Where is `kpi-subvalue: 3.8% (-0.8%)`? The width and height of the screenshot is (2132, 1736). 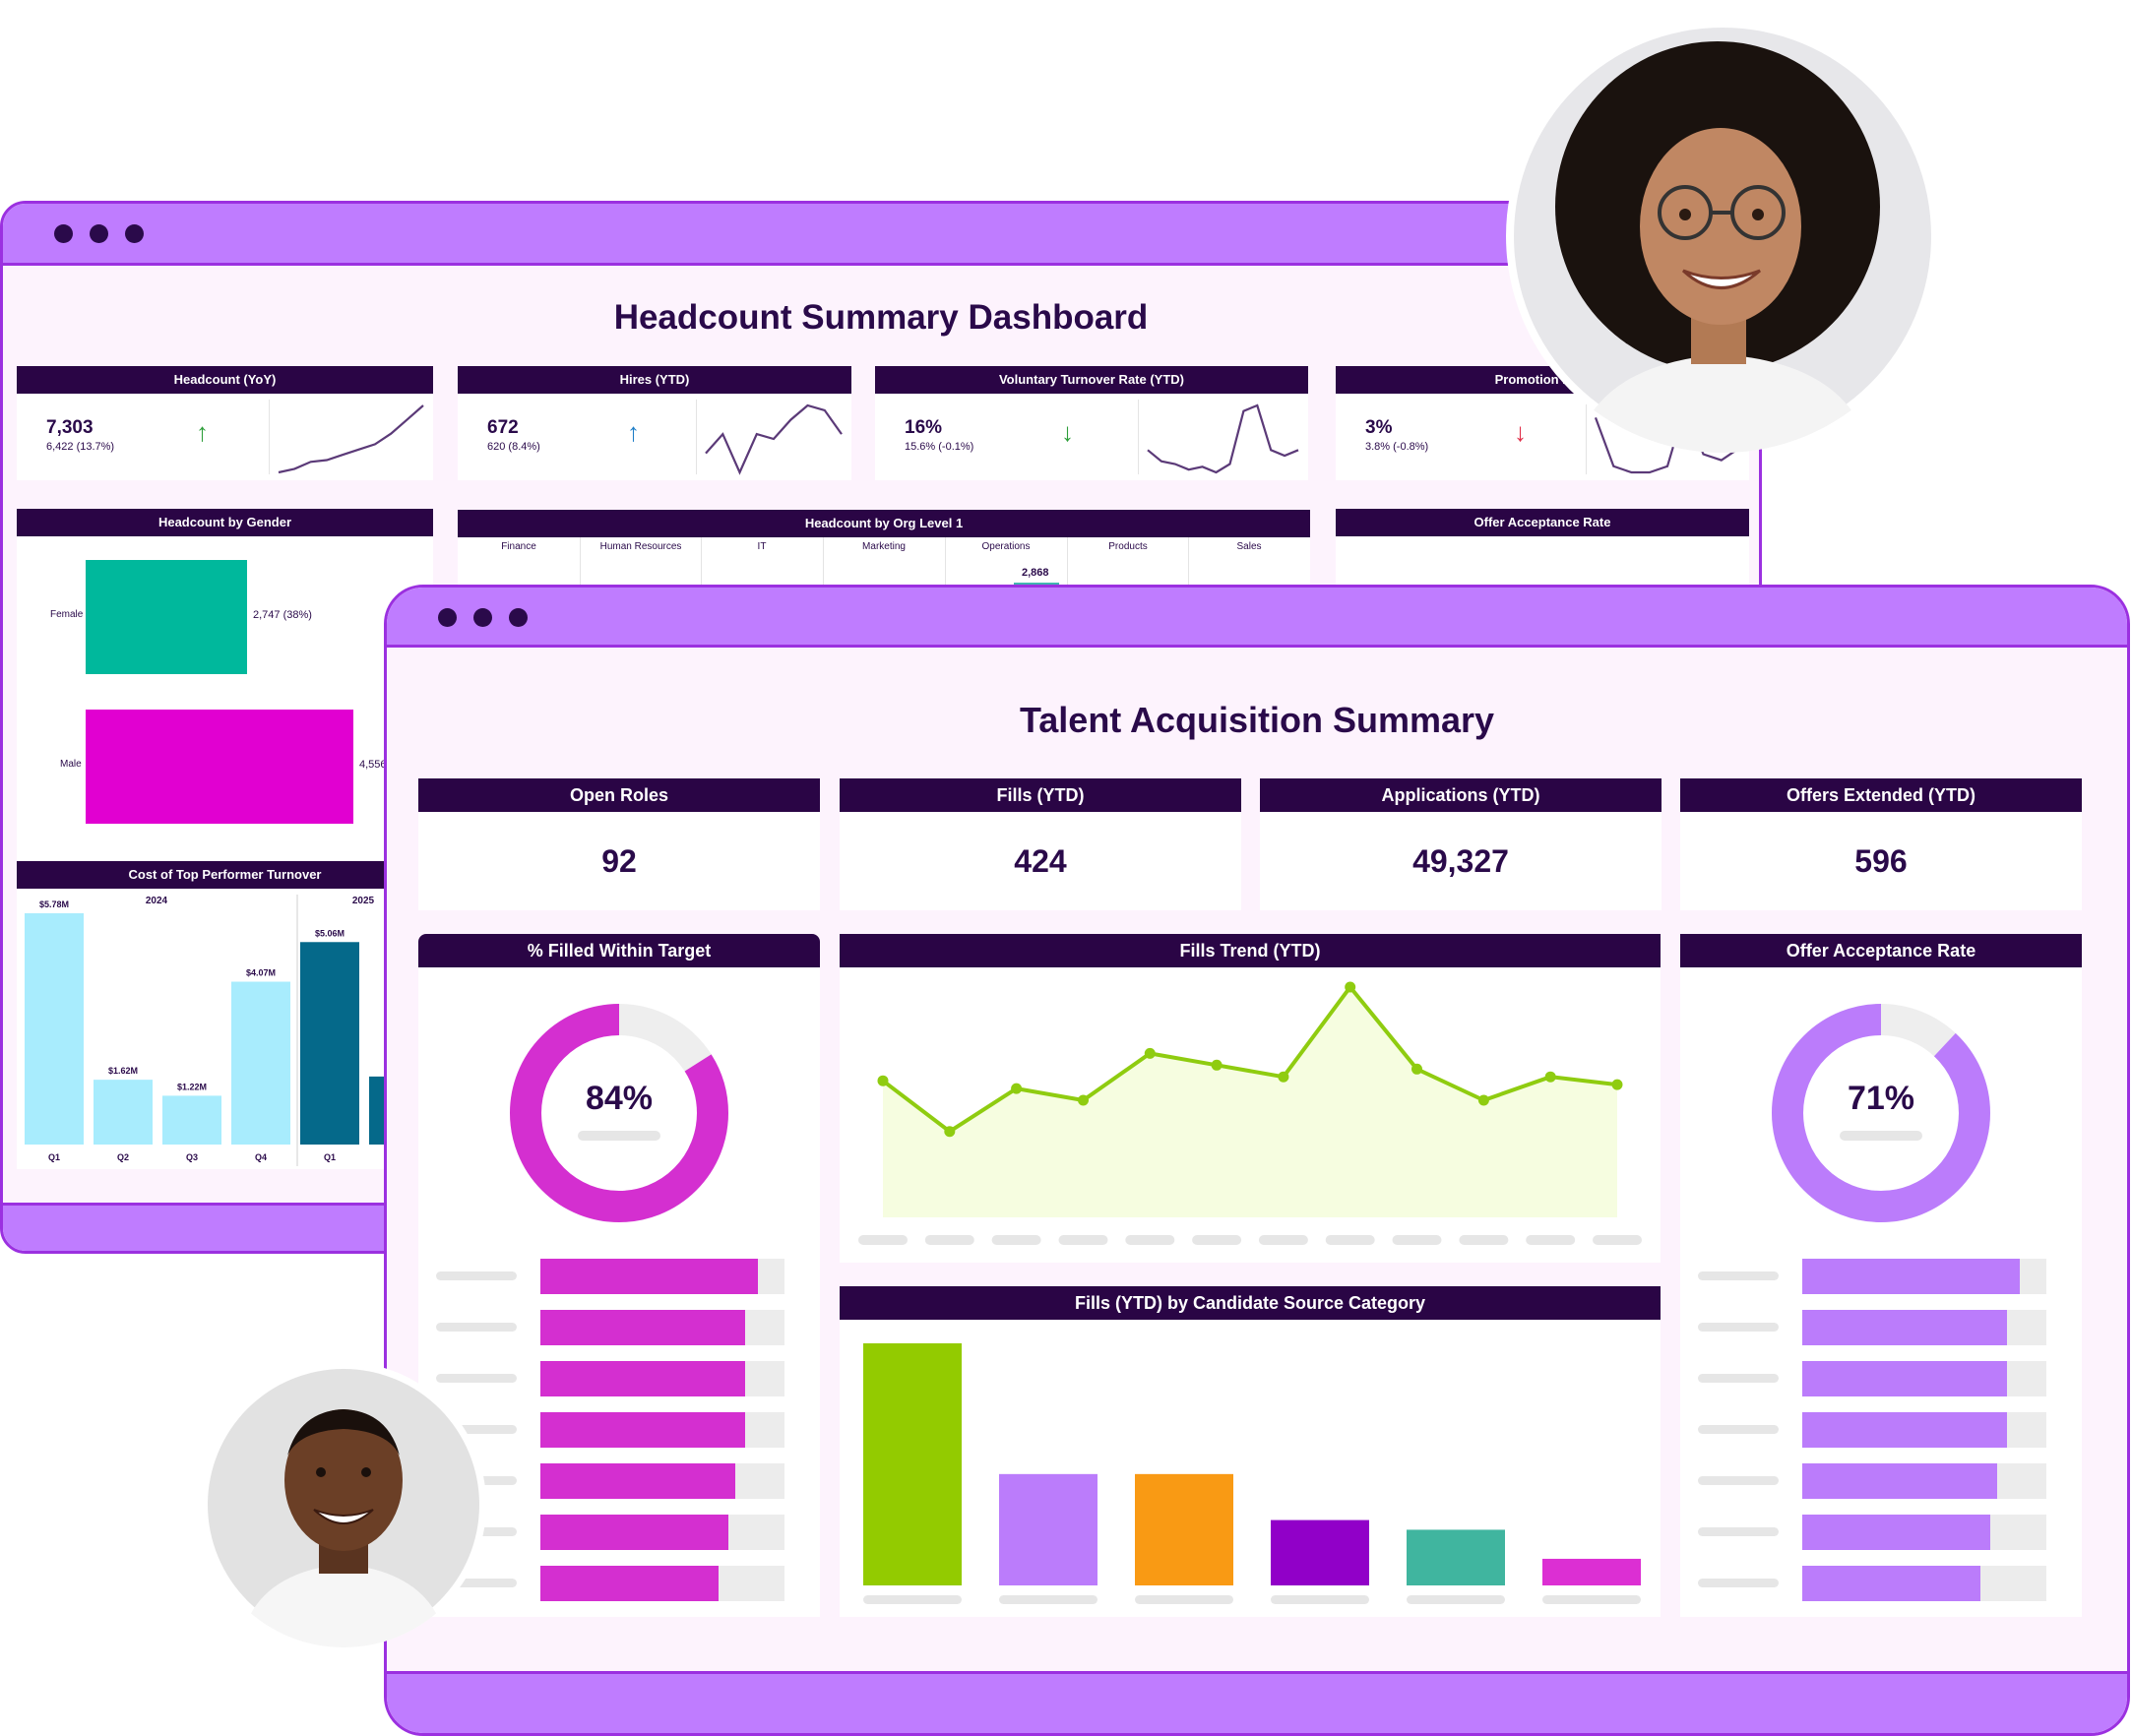 kpi-subvalue: 3.8% (-0.8%) is located at coordinates (1397, 447).